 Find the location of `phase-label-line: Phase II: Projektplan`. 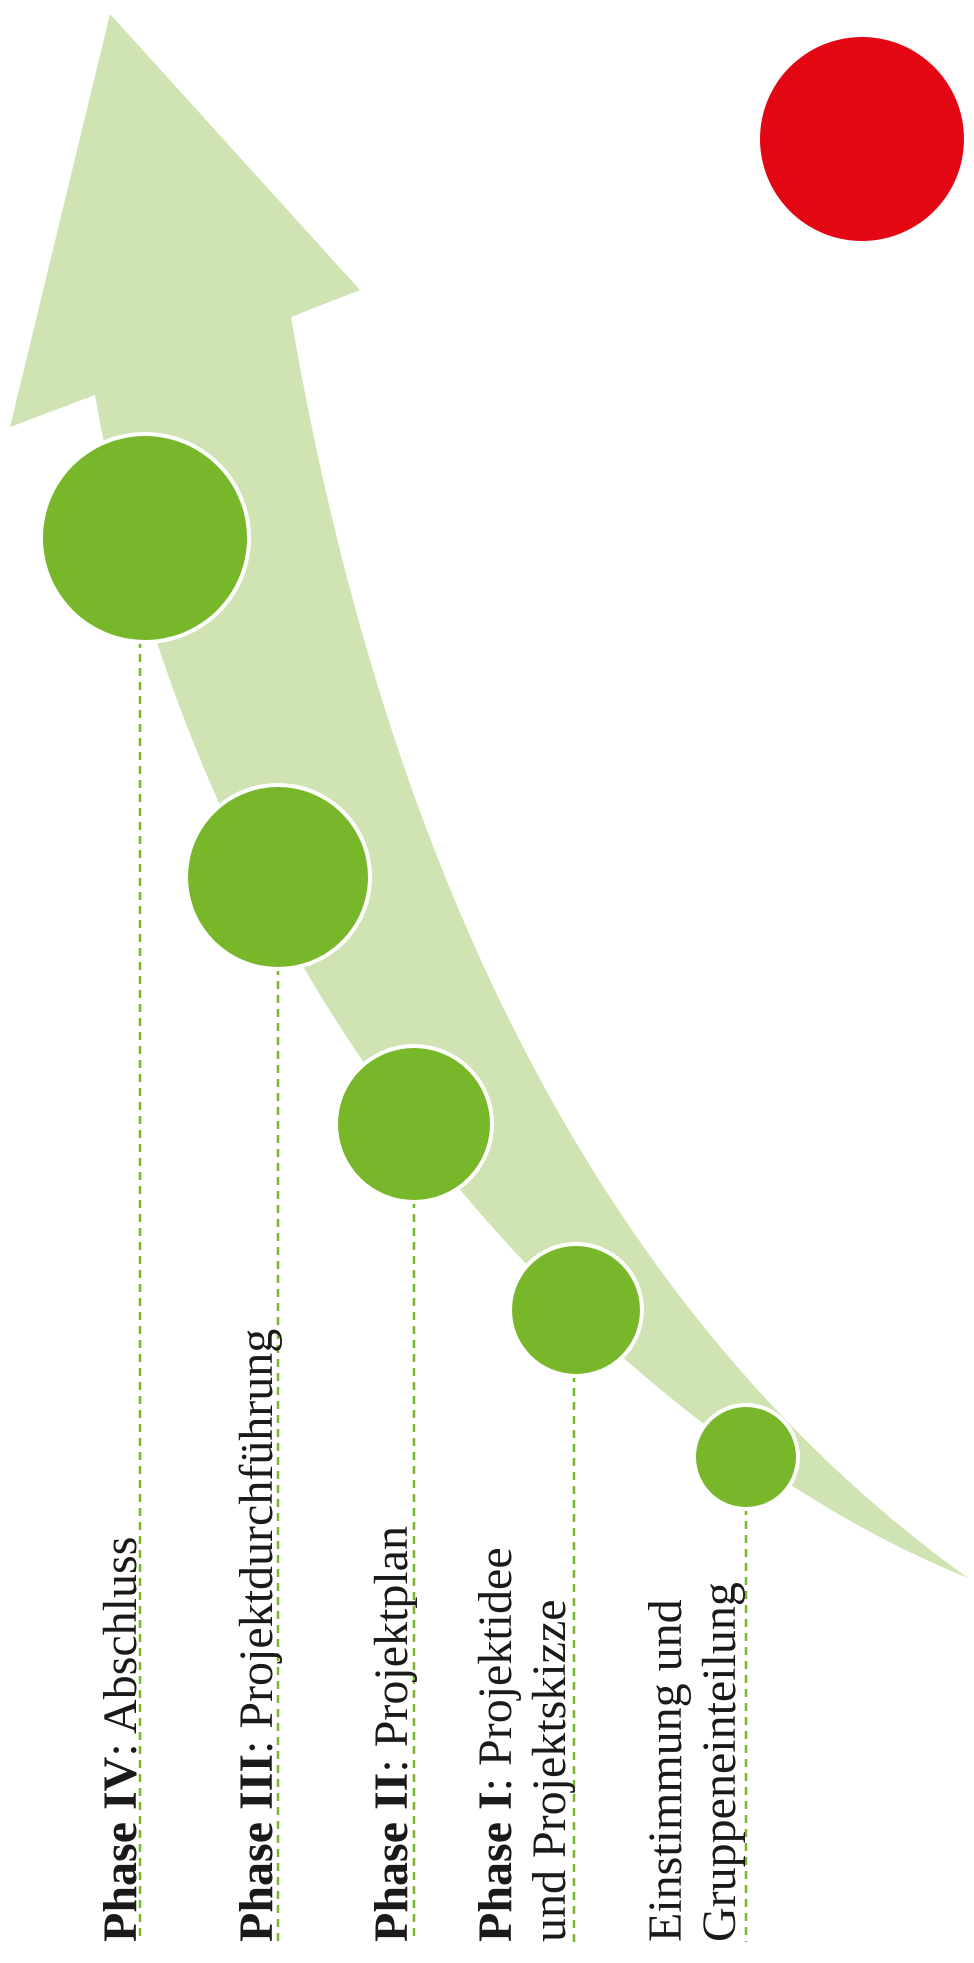

phase-label-line: Phase II: Projektplan is located at coordinates (392, 1734).